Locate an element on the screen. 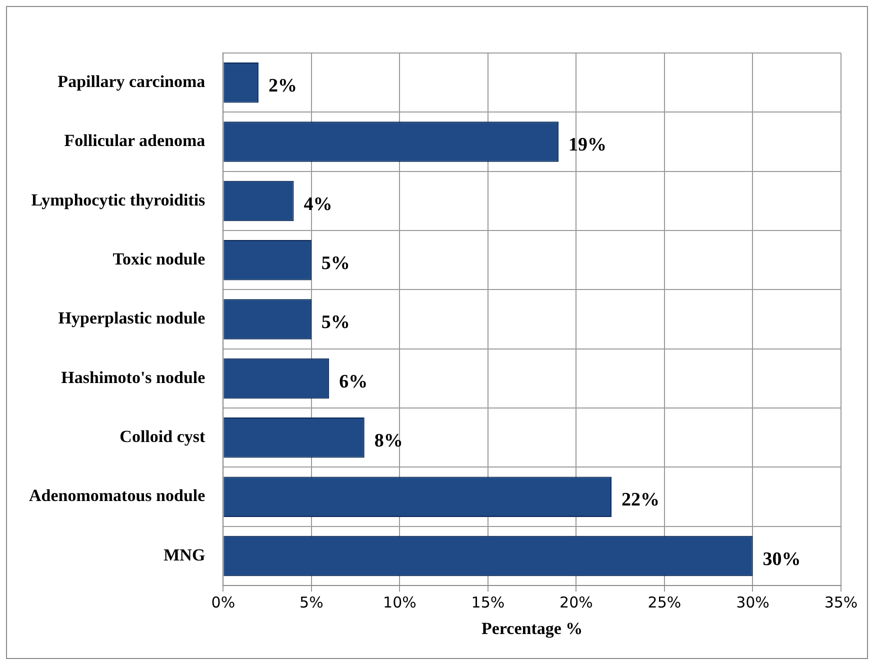 This screenshot has width=876, height=667. x-tick-label: 35% is located at coordinates (841, 602).